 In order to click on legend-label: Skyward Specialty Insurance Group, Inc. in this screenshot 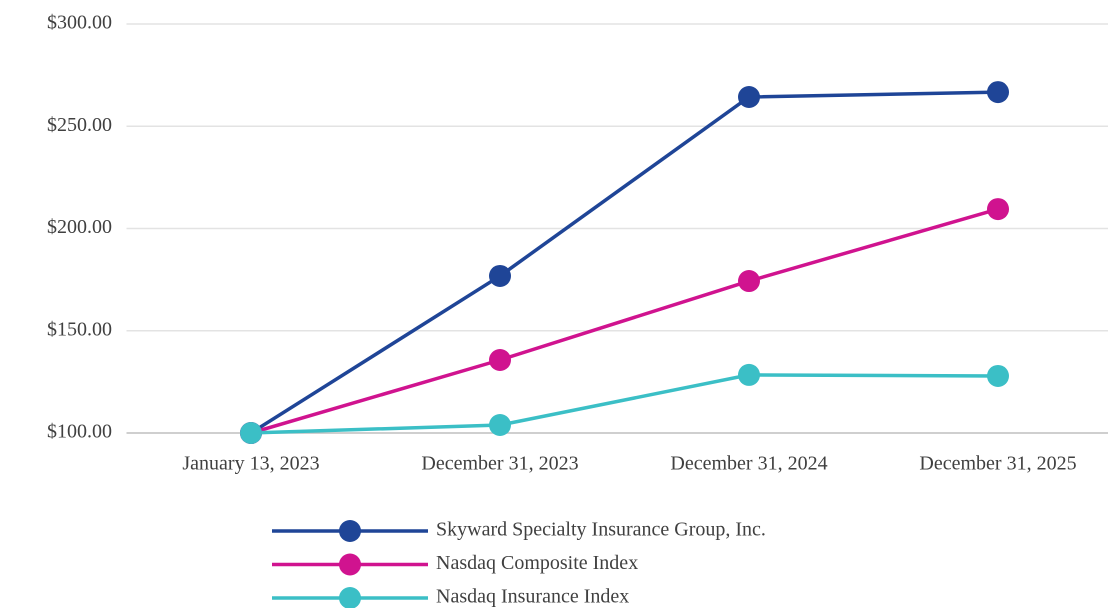, I will do `click(601, 530)`.